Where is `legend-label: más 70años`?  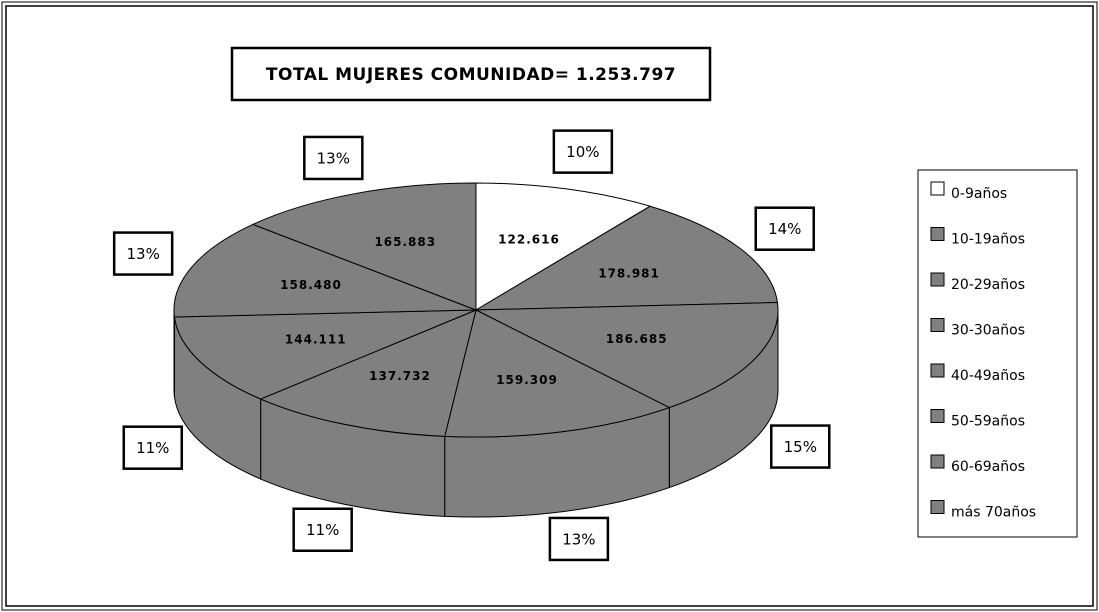
legend-label: más 70años is located at coordinates (993, 513).